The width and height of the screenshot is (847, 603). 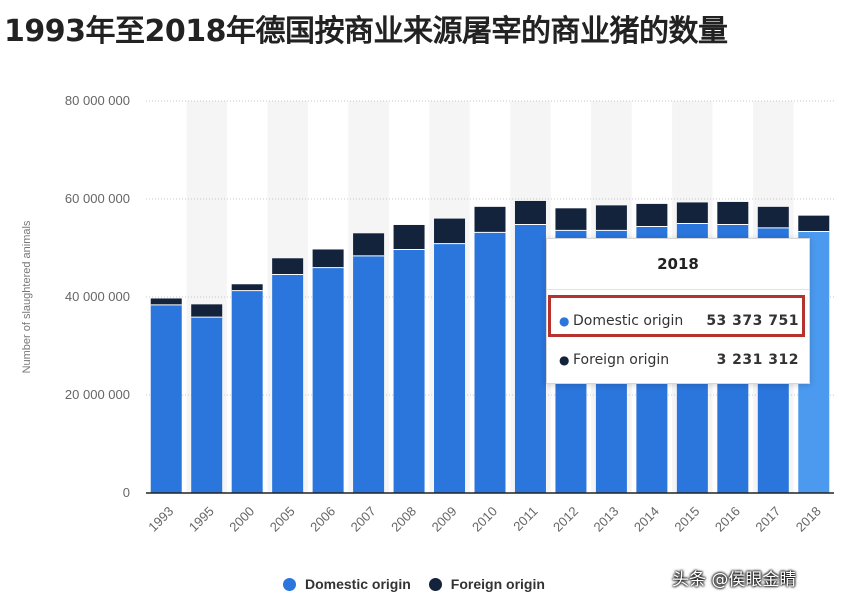 I want to click on x-tick-label: 2000, so click(x=241, y=519).